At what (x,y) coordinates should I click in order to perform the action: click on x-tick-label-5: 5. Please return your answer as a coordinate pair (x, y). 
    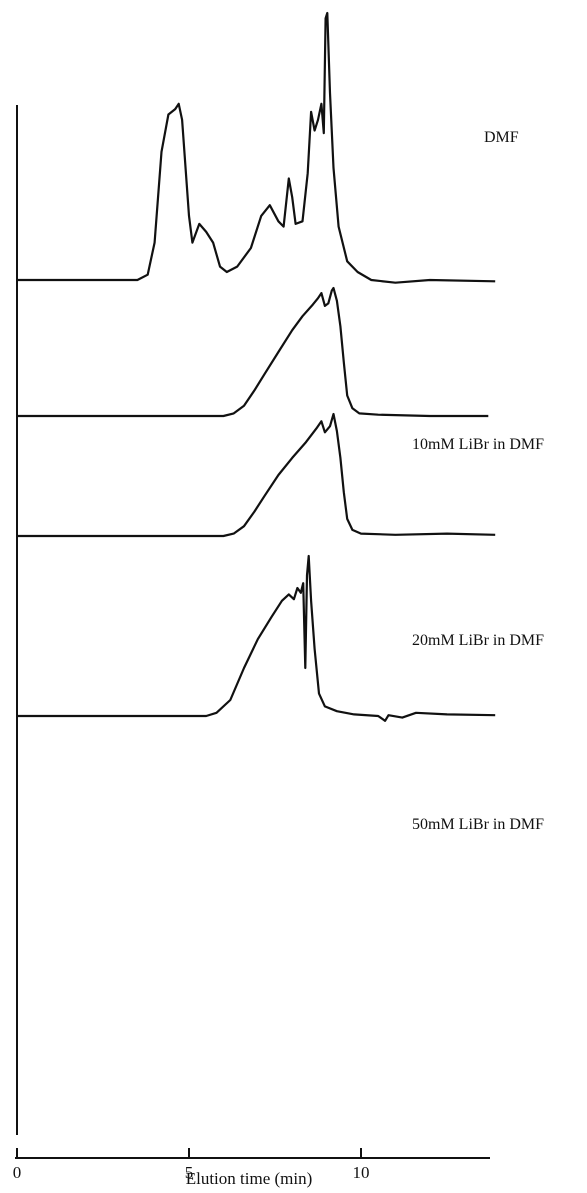
    Looking at the image, I should click on (189, 1172).